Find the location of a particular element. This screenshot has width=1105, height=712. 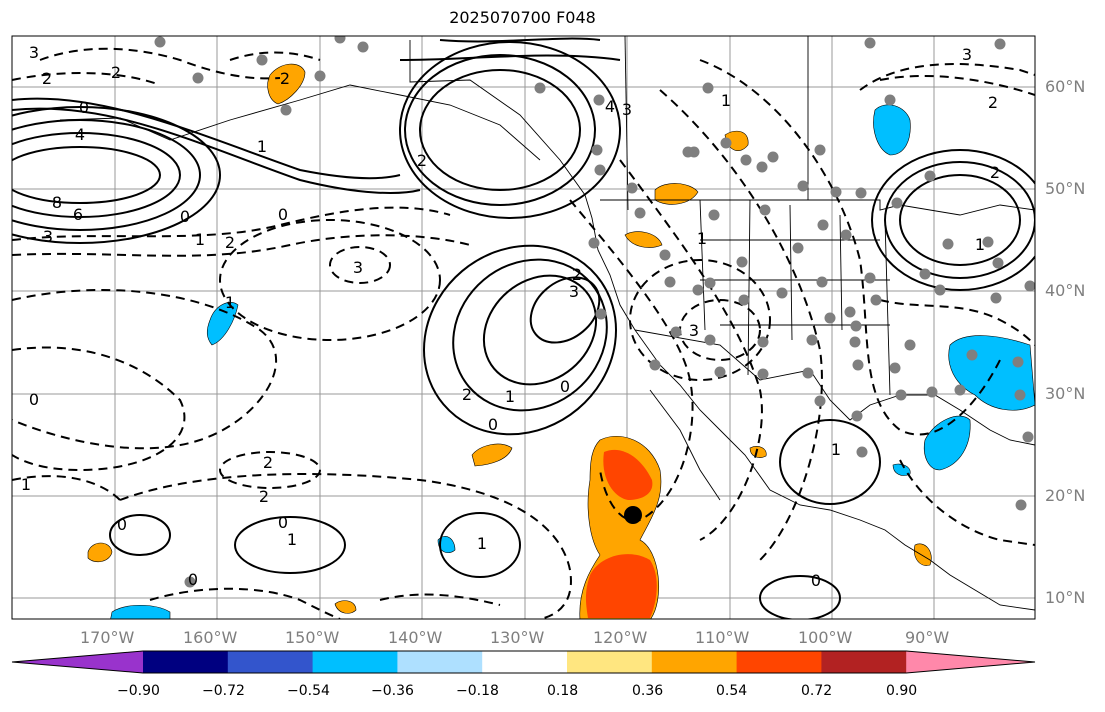

colorbar-outline is located at coordinates (523, 662).